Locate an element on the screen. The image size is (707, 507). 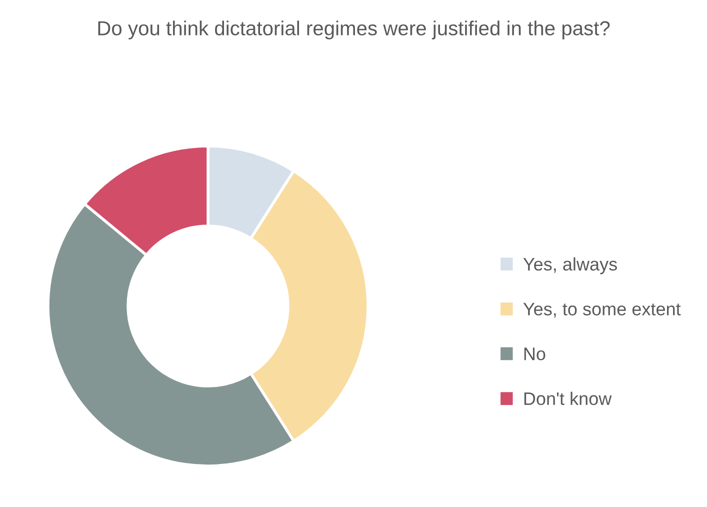
legend-label: Yes, always is located at coordinates (570, 265).